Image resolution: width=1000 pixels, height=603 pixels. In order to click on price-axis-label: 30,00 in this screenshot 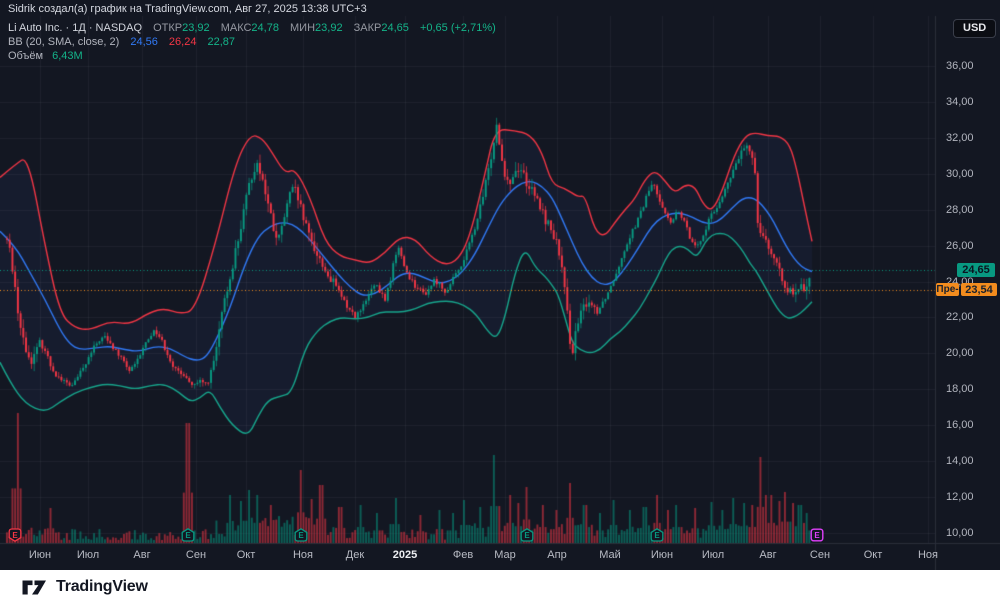, I will do `click(960, 173)`.